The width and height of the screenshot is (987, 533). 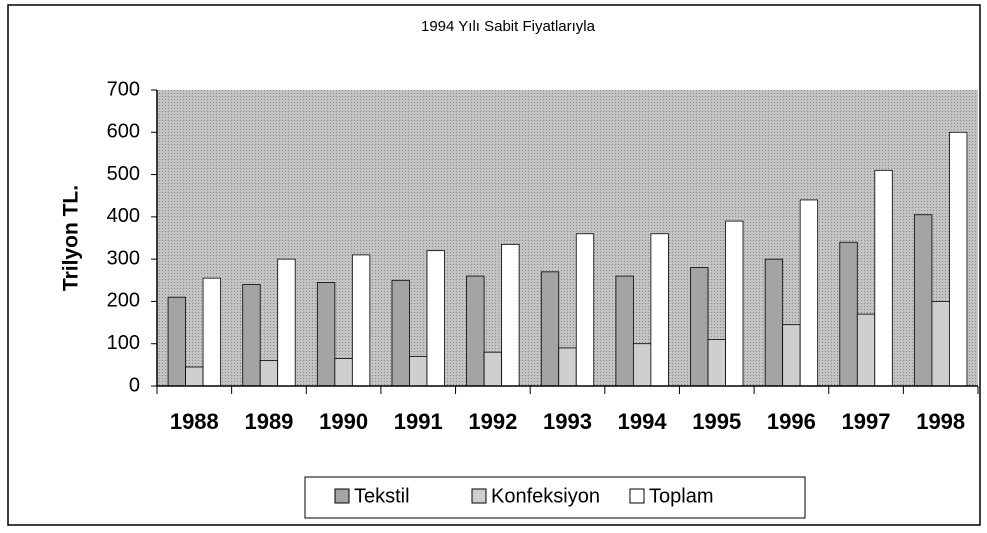 I want to click on y-tick-label: 600, so click(x=123, y=132).